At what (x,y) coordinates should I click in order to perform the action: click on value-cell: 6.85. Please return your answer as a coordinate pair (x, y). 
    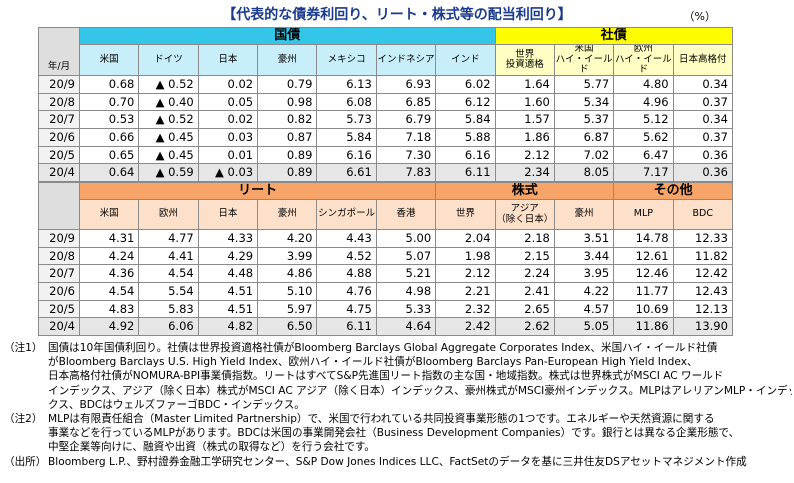
    Looking at the image, I should click on (406, 102).